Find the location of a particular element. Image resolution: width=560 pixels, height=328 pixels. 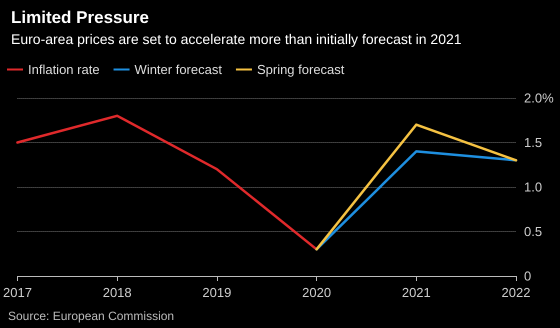

y-tick-label: 1.0 is located at coordinates (533, 187).